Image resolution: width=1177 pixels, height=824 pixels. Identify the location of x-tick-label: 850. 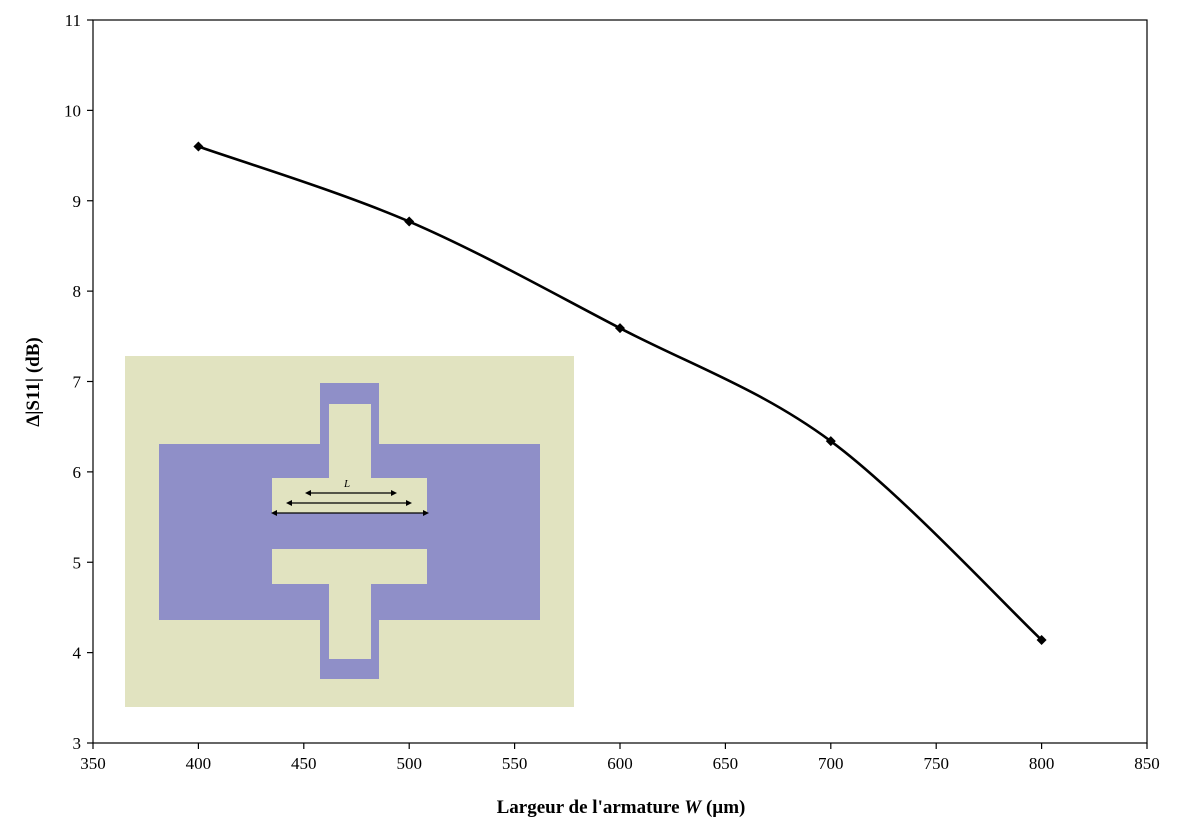
(1147, 763).